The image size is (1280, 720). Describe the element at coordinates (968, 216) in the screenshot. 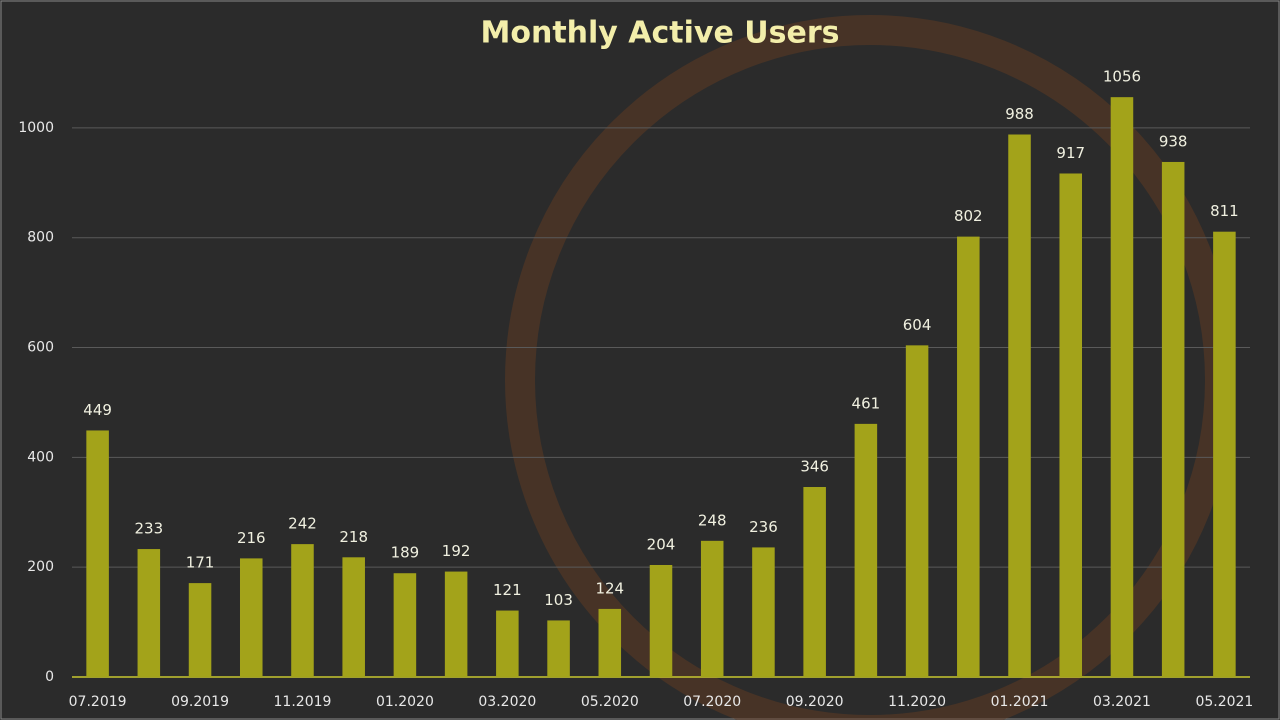

I see `value-label: 802` at that location.